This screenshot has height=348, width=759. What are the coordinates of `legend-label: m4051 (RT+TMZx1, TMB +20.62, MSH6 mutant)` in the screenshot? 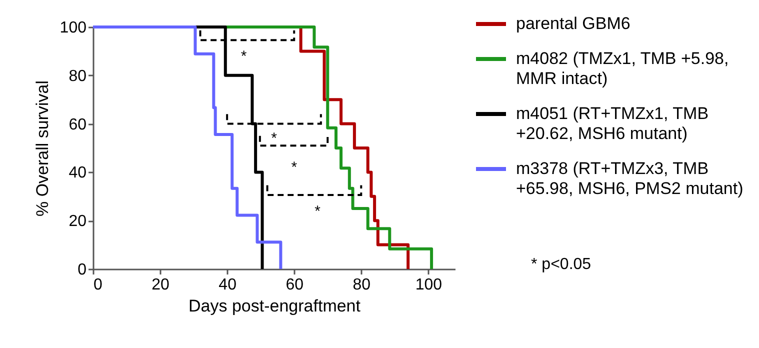 It's located at (613, 124).